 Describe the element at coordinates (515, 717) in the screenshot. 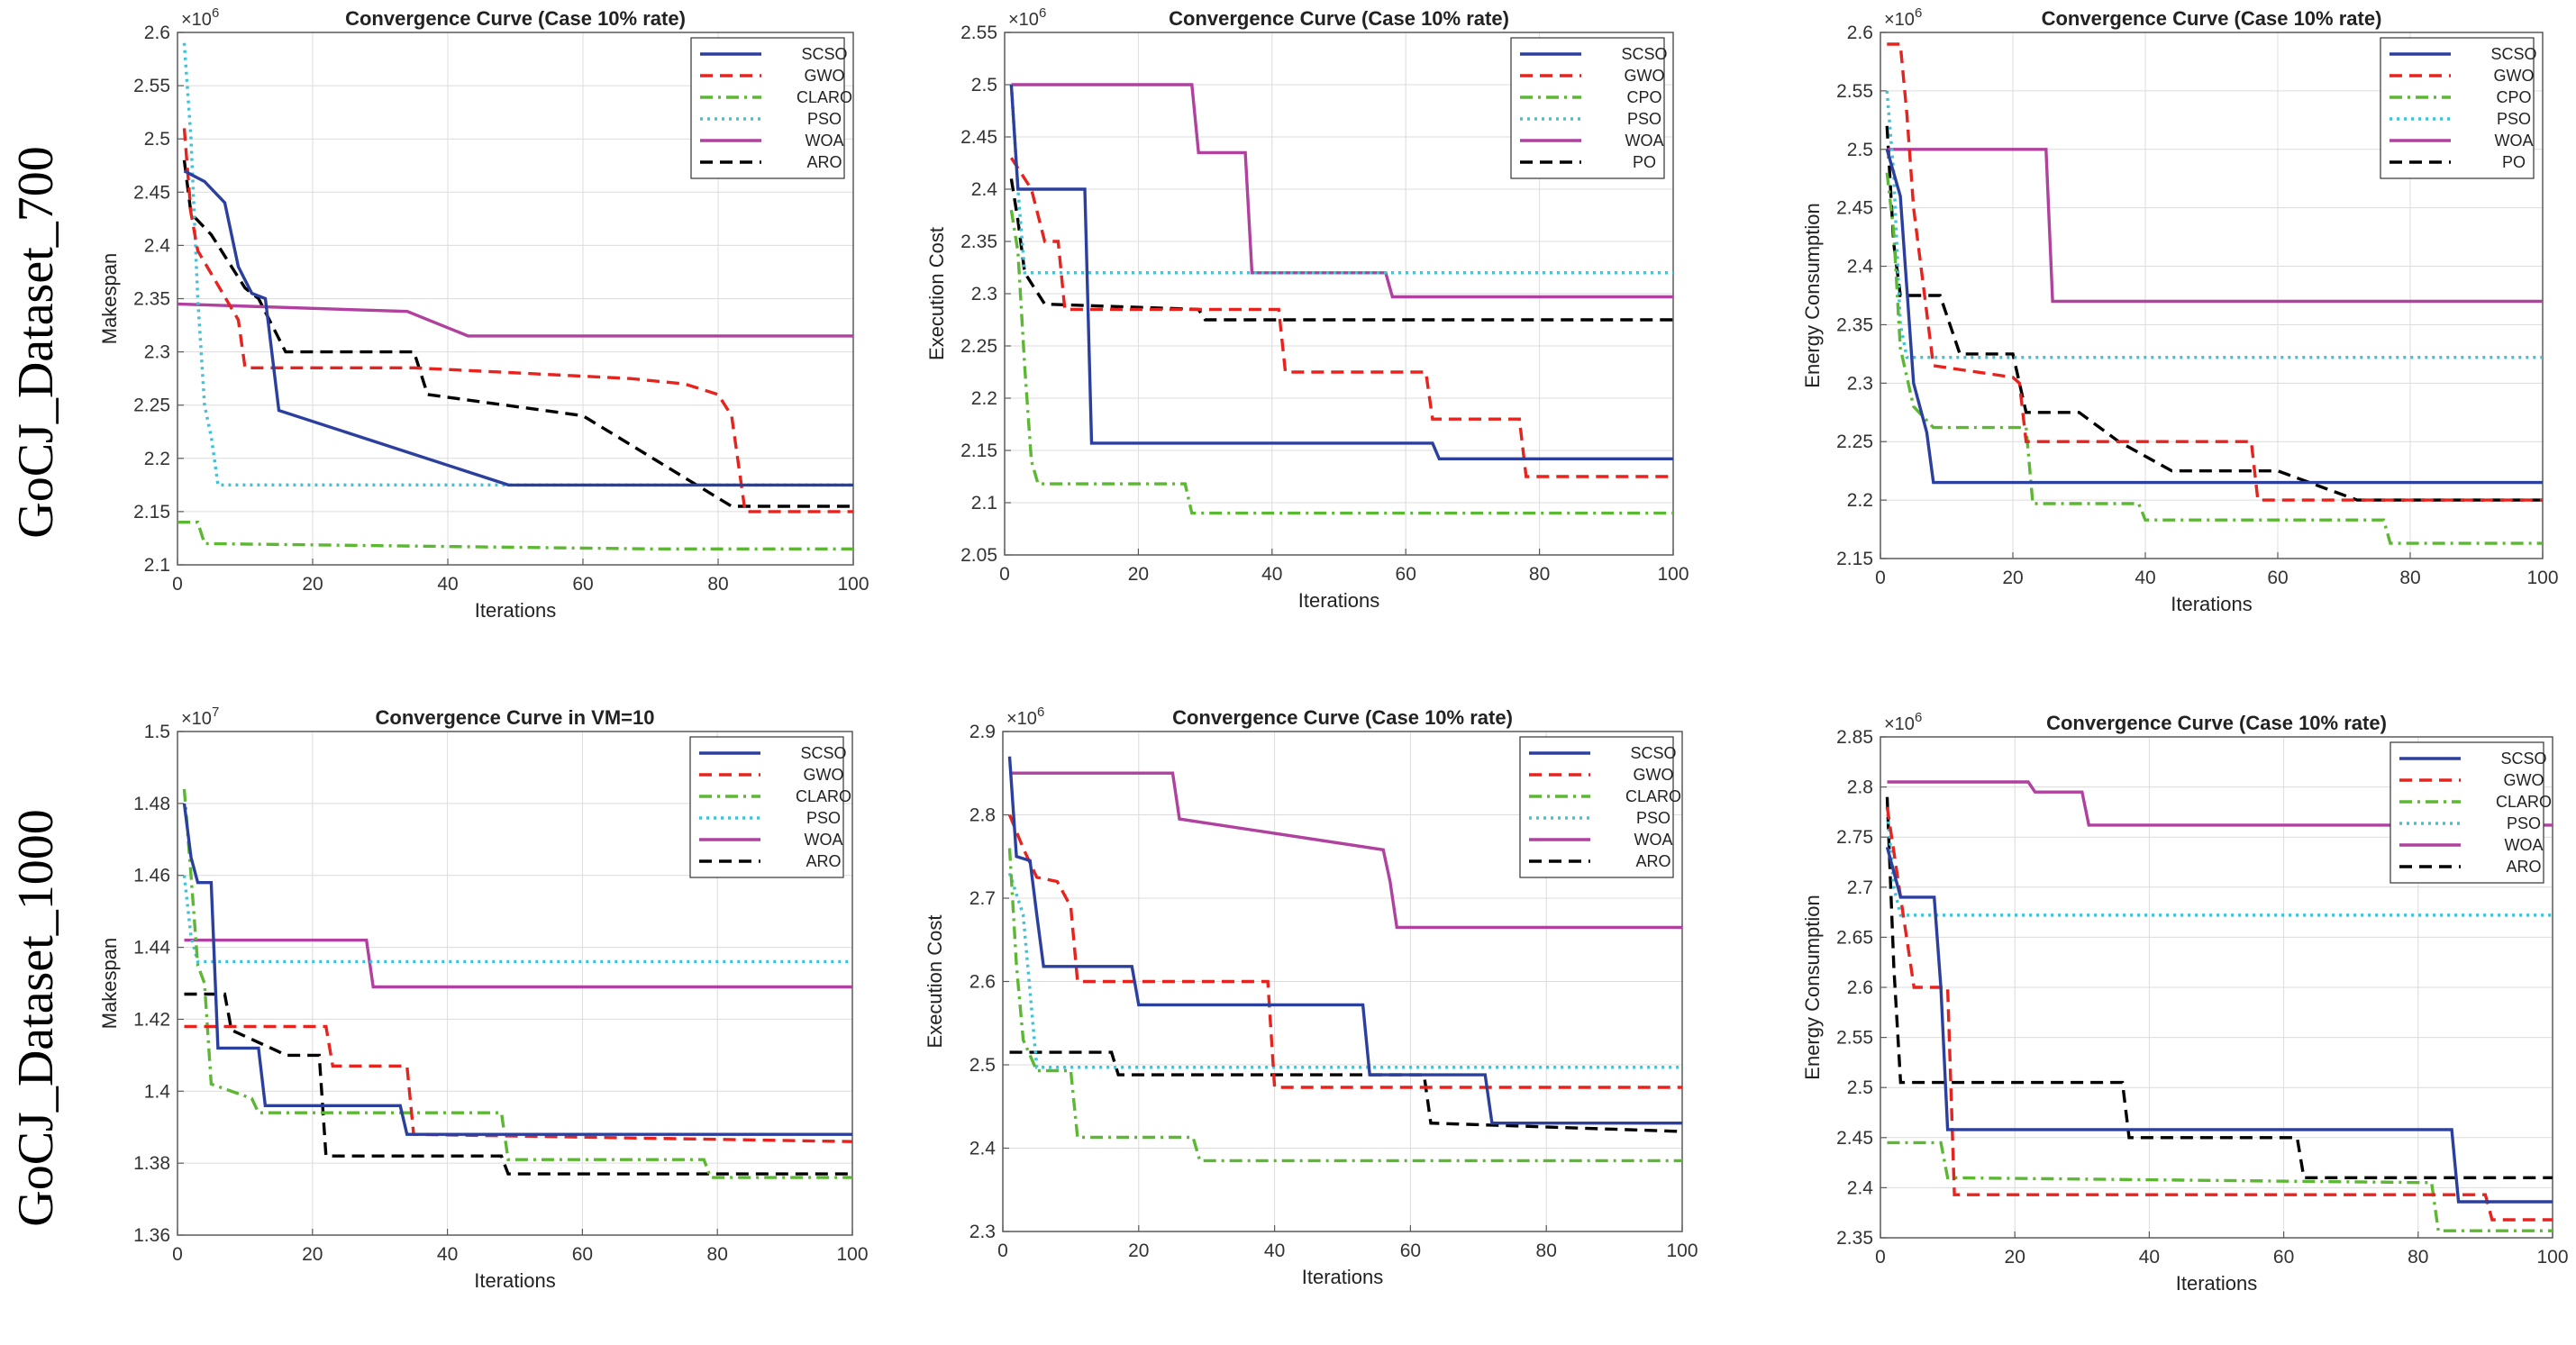

I see `chart-title: Convergence Curve in VM=10` at that location.